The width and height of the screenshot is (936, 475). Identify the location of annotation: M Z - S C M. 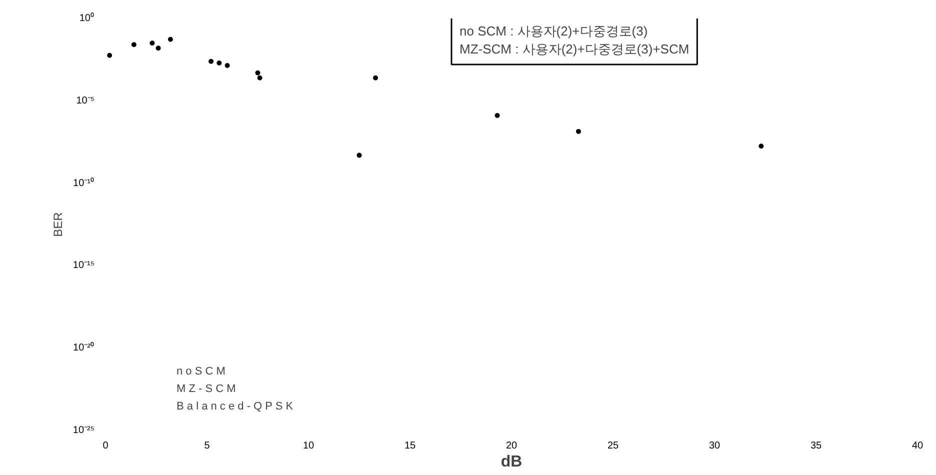
(206, 389).